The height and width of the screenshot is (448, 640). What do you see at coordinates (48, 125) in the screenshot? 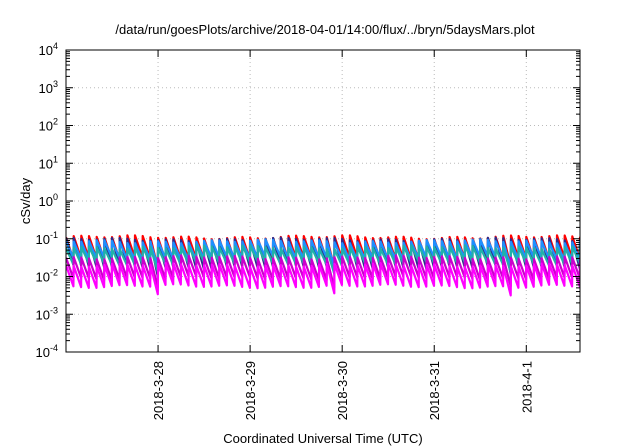
I see `y-tick-label: 10²` at bounding box center [48, 125].